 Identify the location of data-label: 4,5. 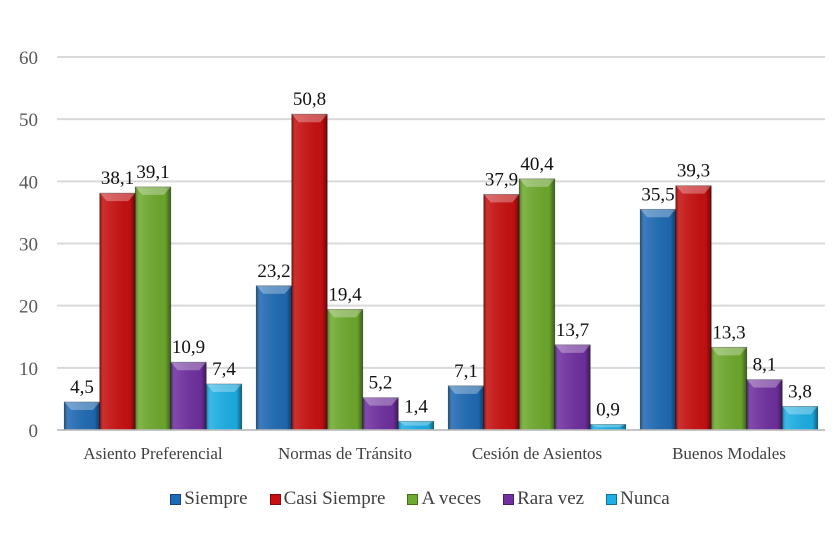
(82, 387).